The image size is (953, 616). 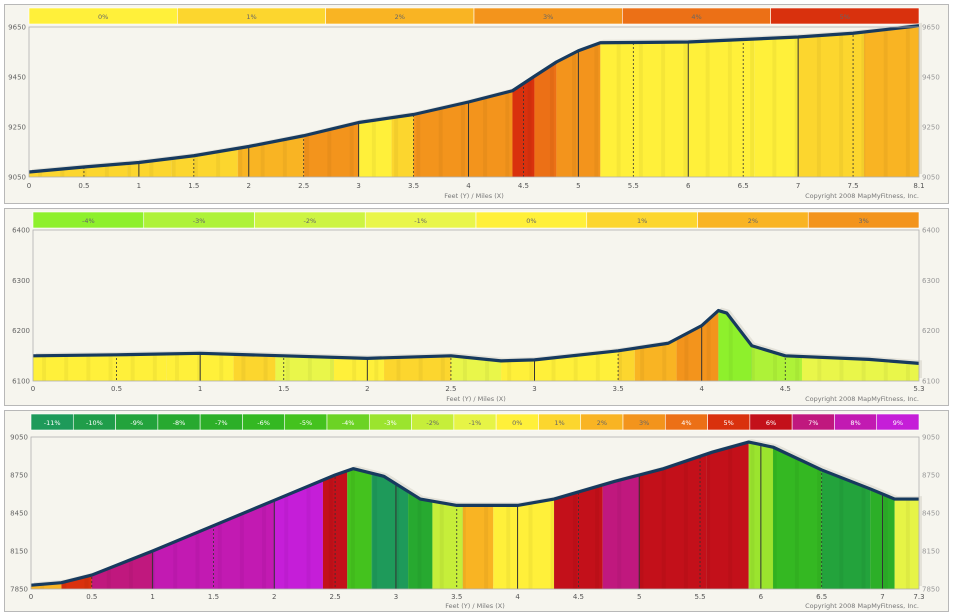 I want to click on legend-label-1: 1%, so click(x=251, y=17).